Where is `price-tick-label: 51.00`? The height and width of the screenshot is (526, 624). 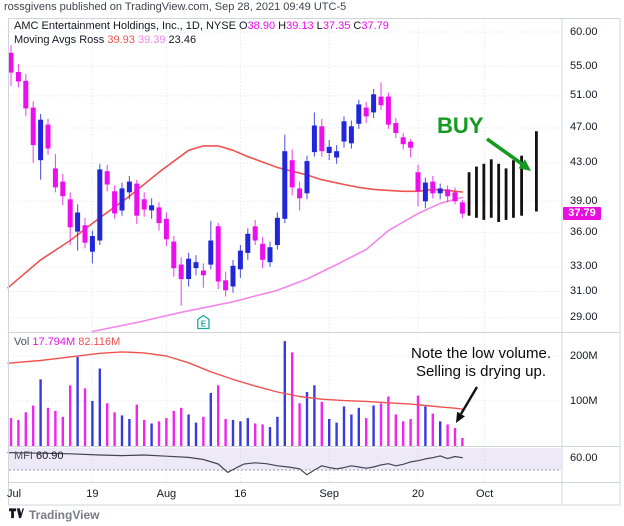 price-tick-label: 51.00 is located at coordinates (584, 95).